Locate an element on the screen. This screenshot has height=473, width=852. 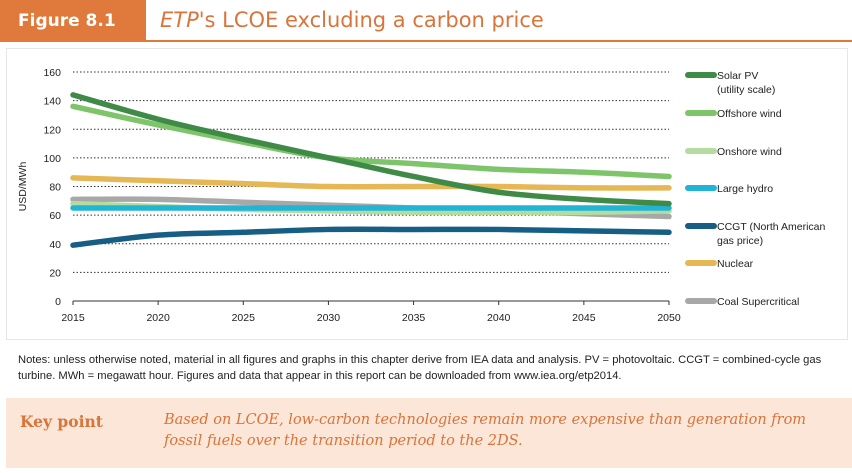
x-tick-label: 2040 is located at coordinates (499, 318).